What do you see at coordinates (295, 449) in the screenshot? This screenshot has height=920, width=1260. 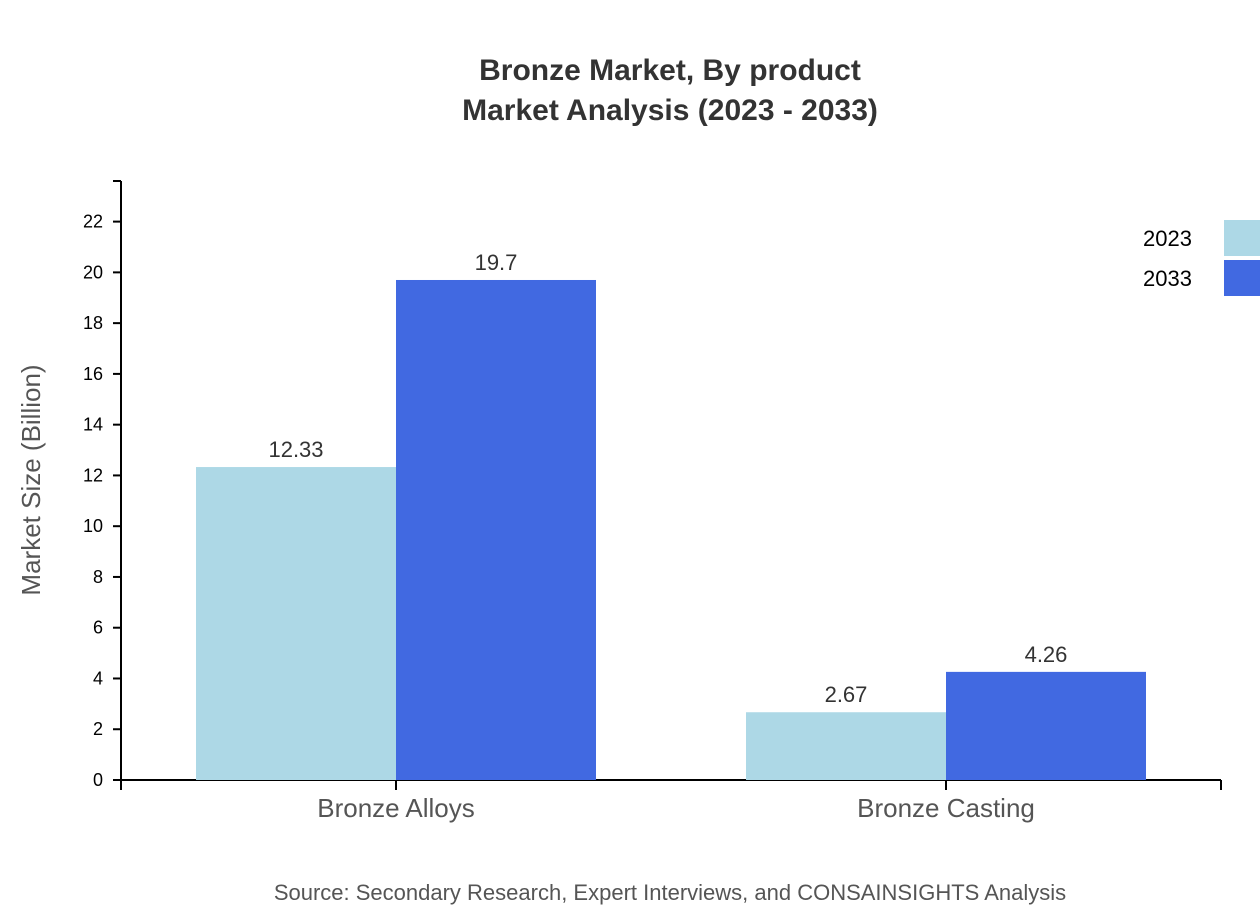 I see `data-label: 12.33` at bounding box center [295, 449].